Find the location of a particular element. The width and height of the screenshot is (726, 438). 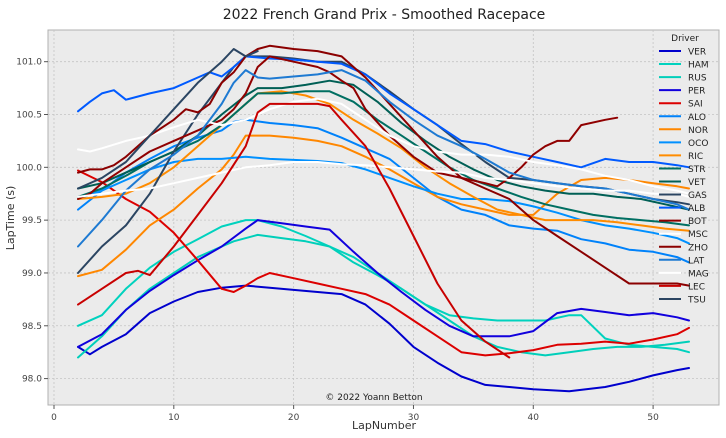

y-axis: 98.0 98.5 99.0 99.5 100.0 100.5 101.0 is located at coordinates (32, 221).